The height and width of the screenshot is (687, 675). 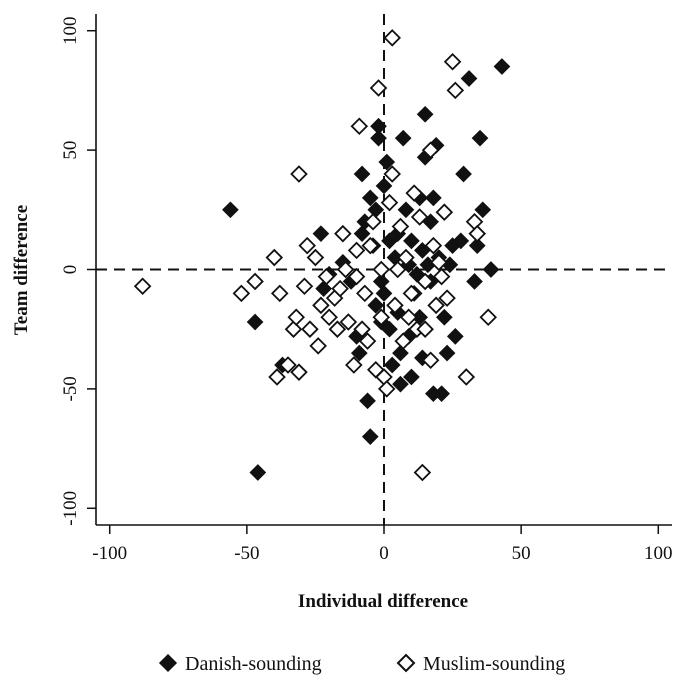 What do you see at coordinates (109, 553) in the screenshot?
I see `x-tick-label: -100` at bounding box center [109, 553].